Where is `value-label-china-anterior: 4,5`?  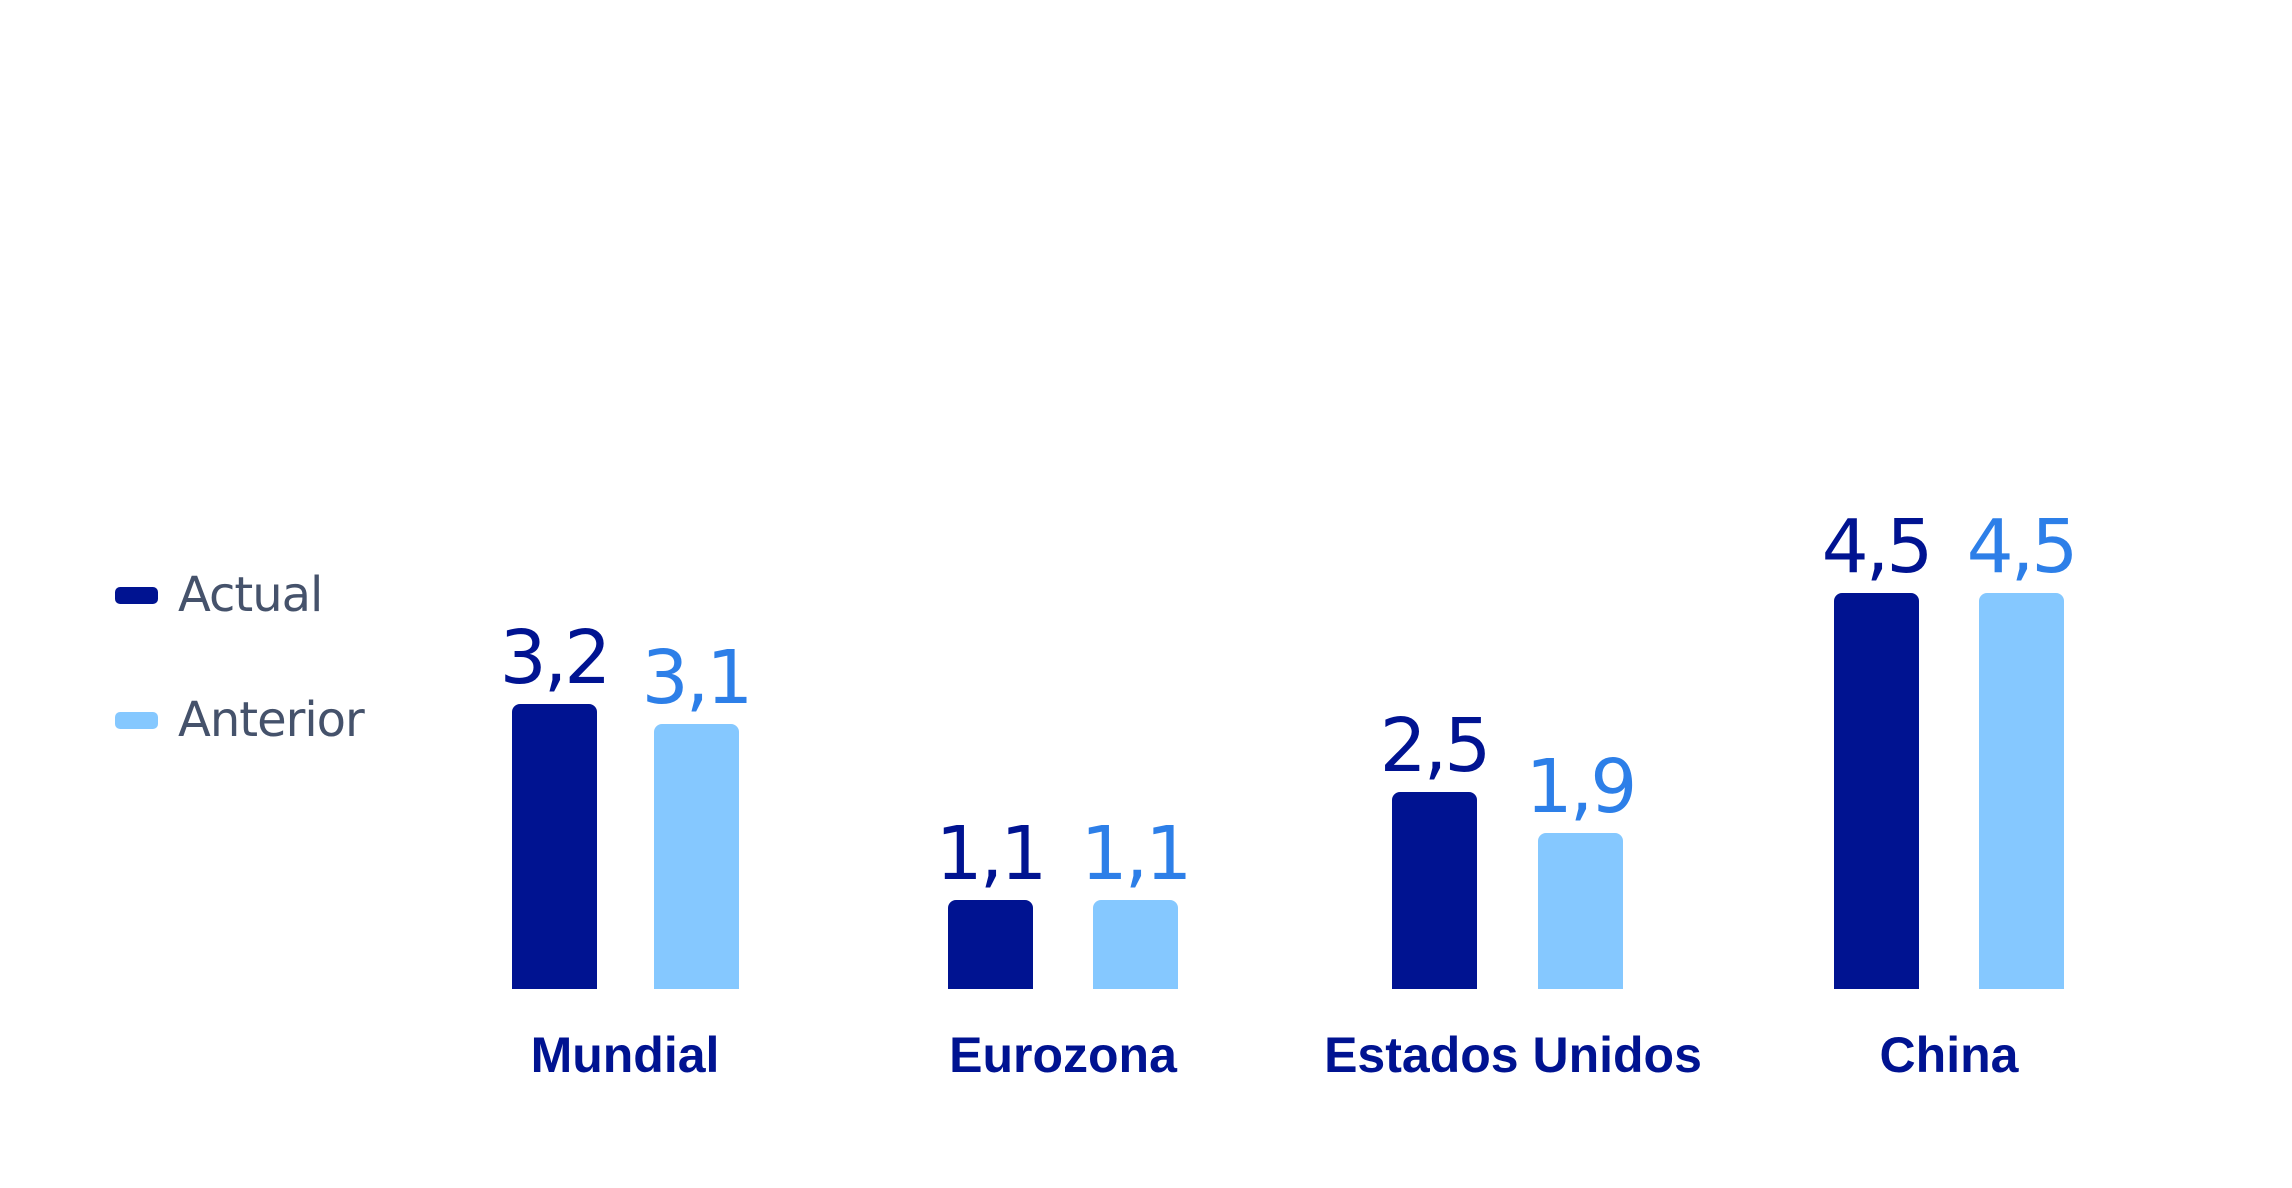
value-label-china-anterior: 4,5 is located at coordinates (2022, 547).